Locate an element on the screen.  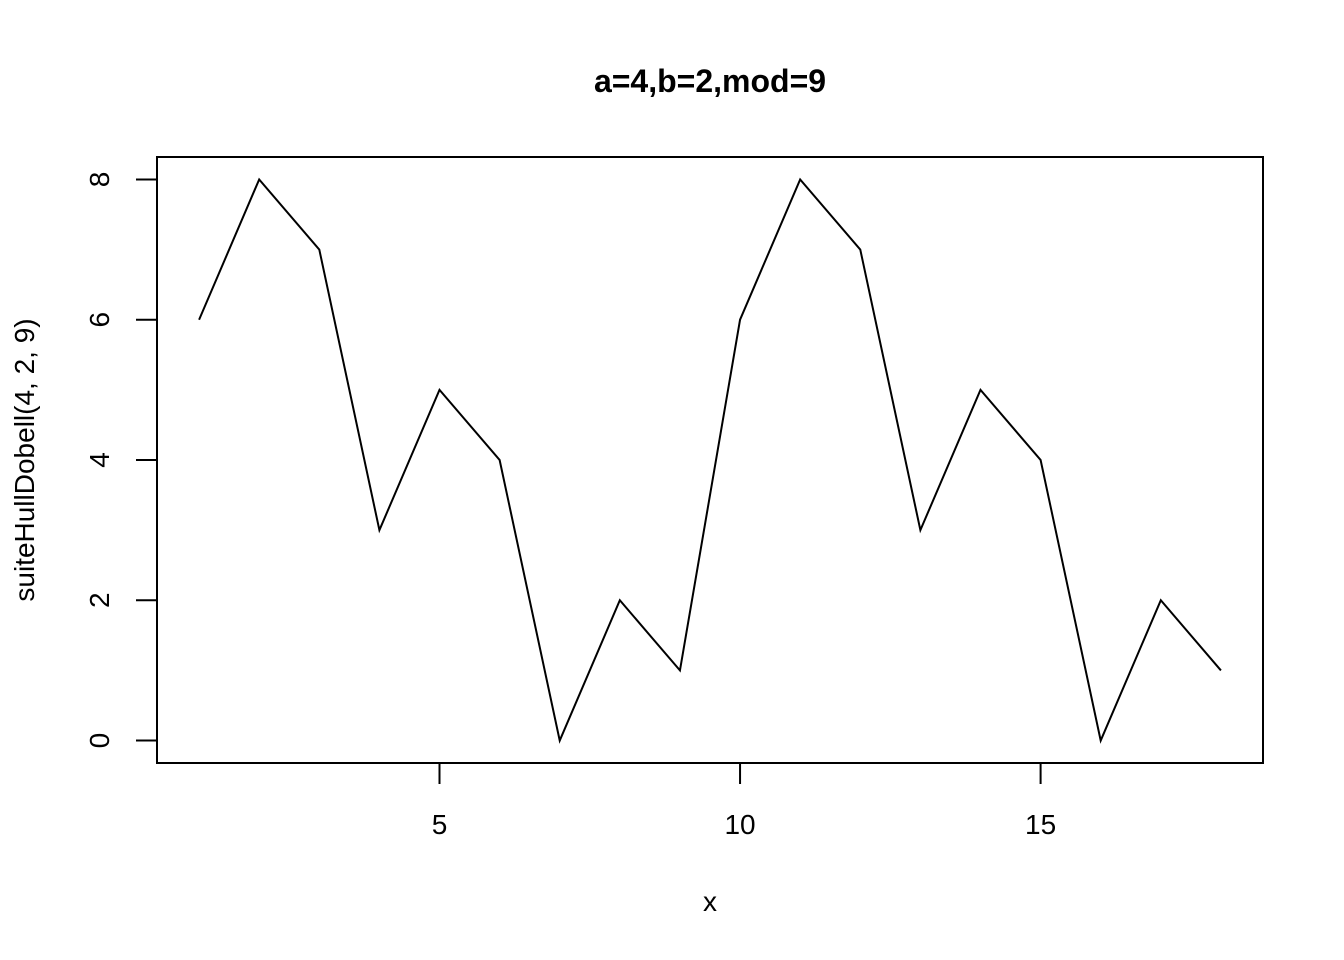
x-tick-label: 5 is located at coordinates (440, 824).